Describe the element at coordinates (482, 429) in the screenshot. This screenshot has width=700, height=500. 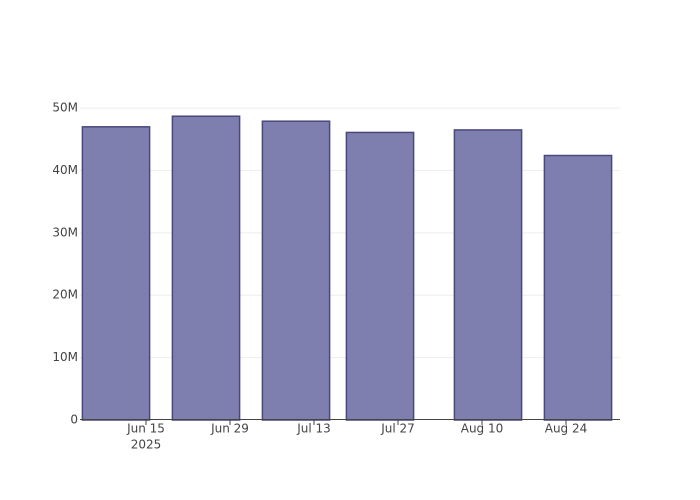
I see `x-tick-label: Aug 10` at that location.